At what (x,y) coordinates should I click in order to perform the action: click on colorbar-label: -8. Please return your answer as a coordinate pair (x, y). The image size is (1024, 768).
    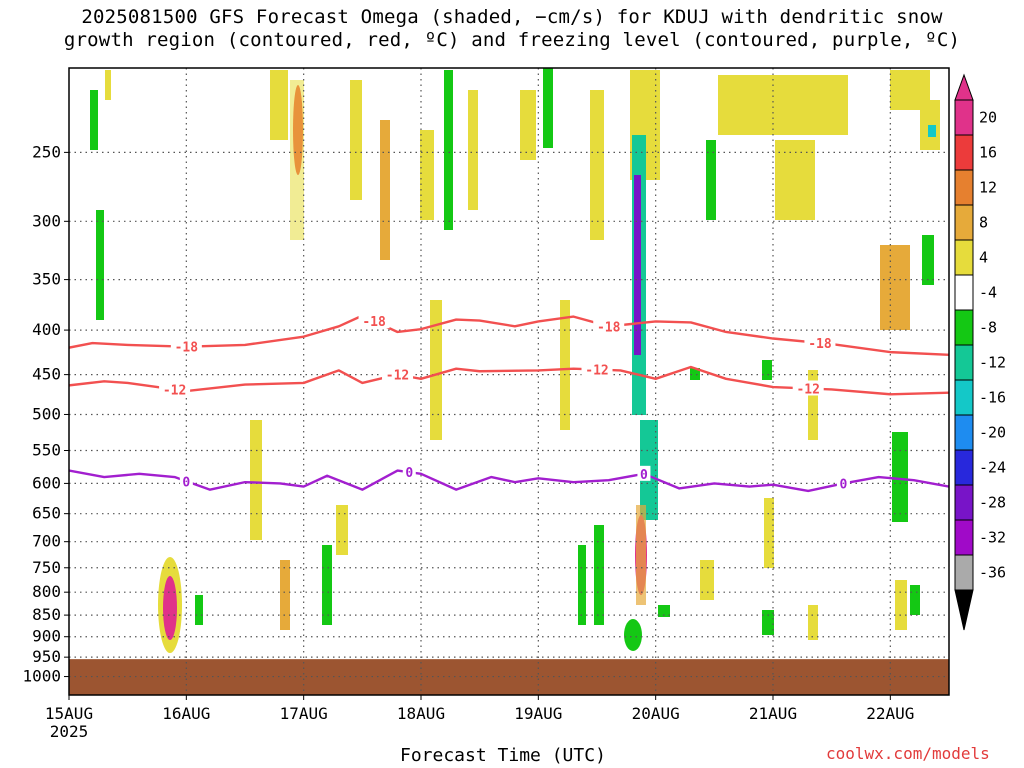
    Looking at the image, I should click on (988, 328).